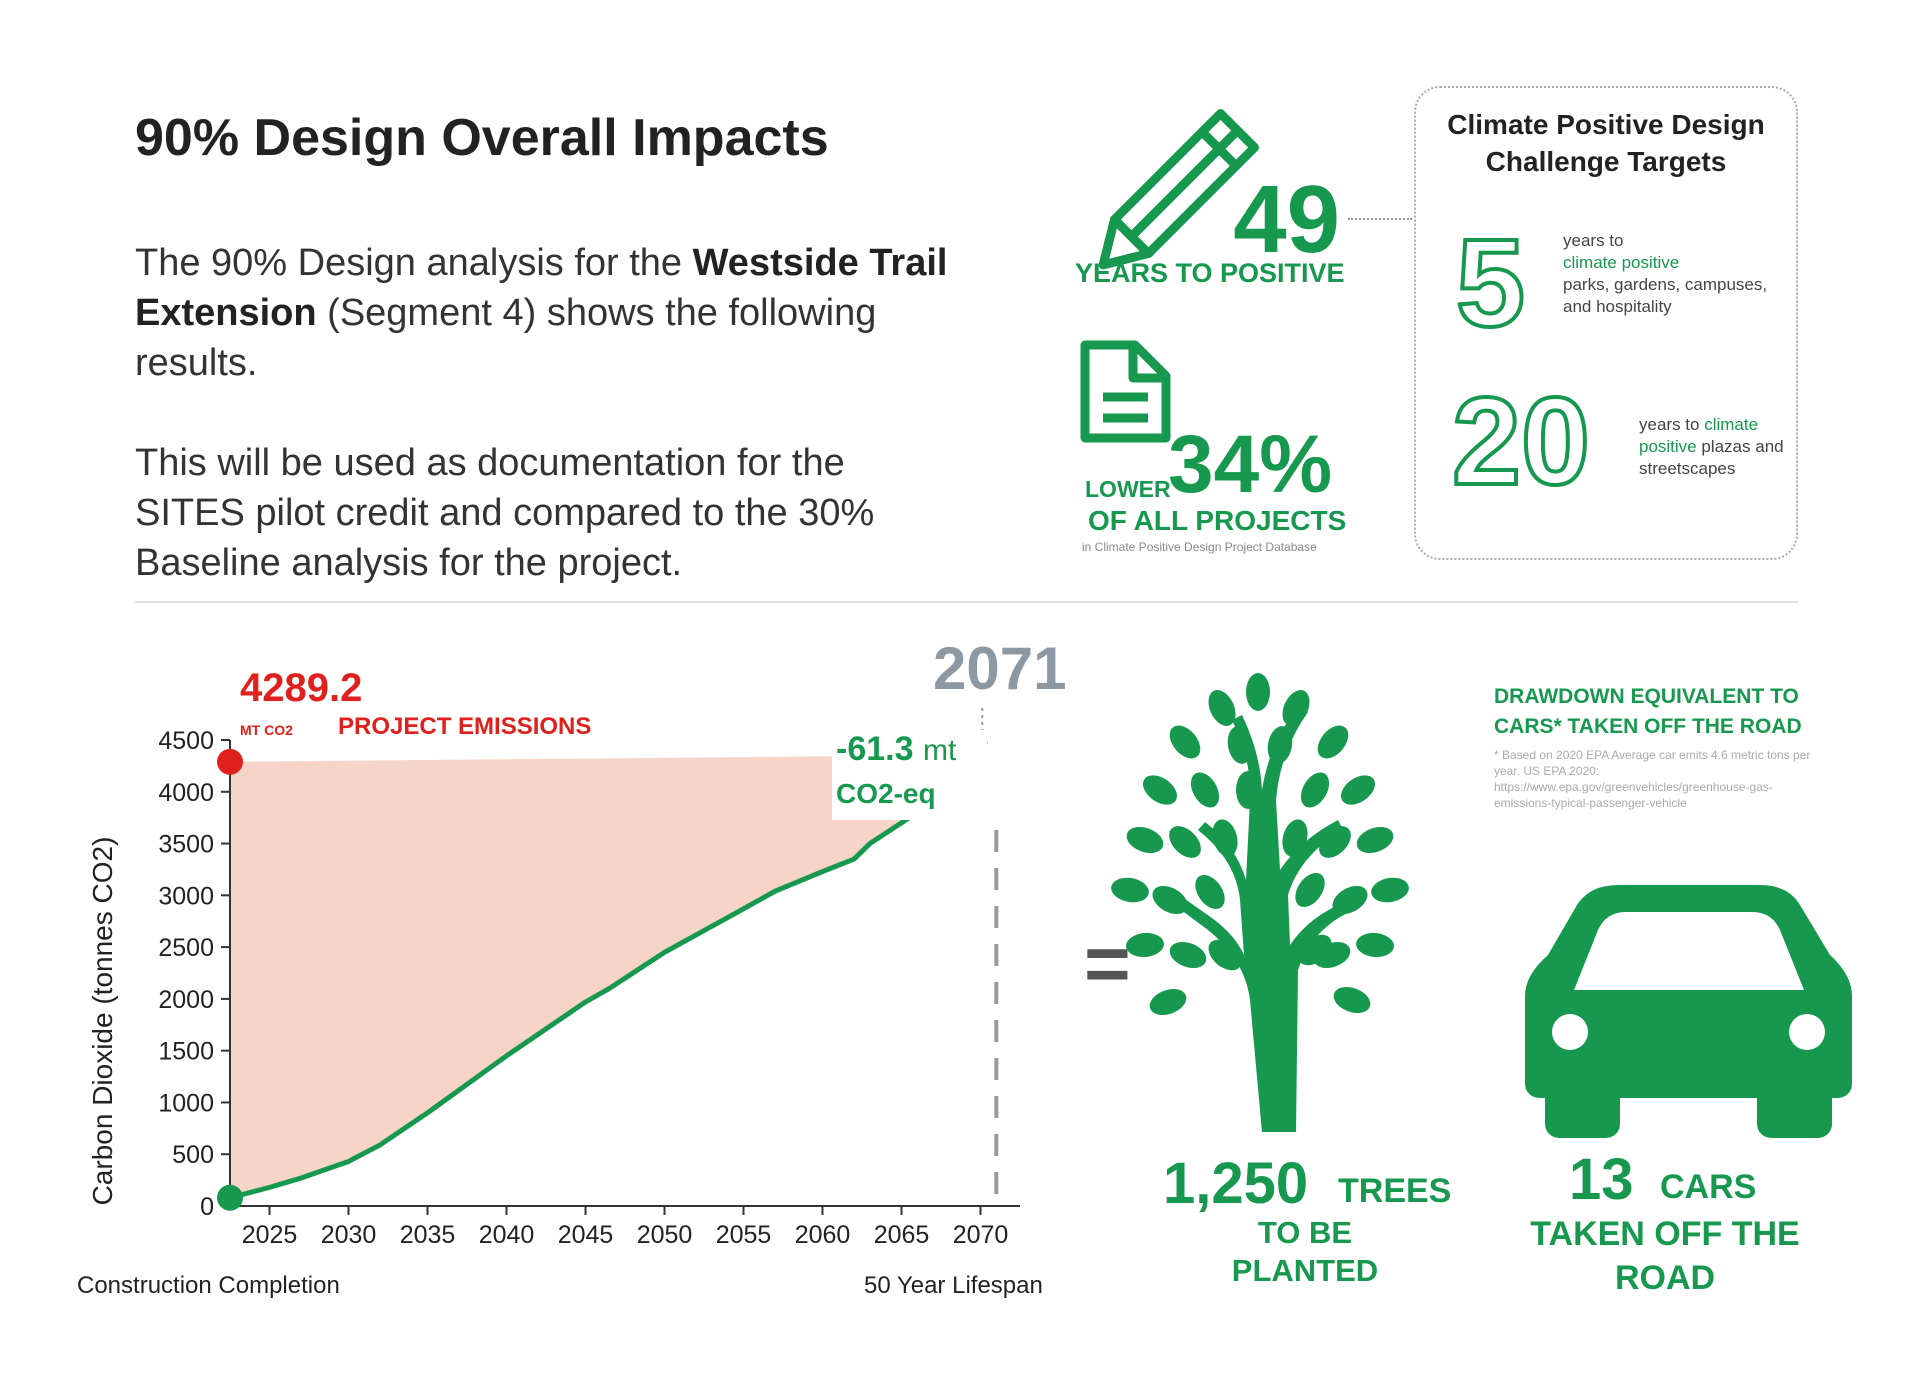 Image resolution: width=1920 pixels, height=1400 pixels. What do you see at coordinates (1236, 1183) in the screenshot?
I see `trees-count: 1,250` at bounding box center [1236, 1183].